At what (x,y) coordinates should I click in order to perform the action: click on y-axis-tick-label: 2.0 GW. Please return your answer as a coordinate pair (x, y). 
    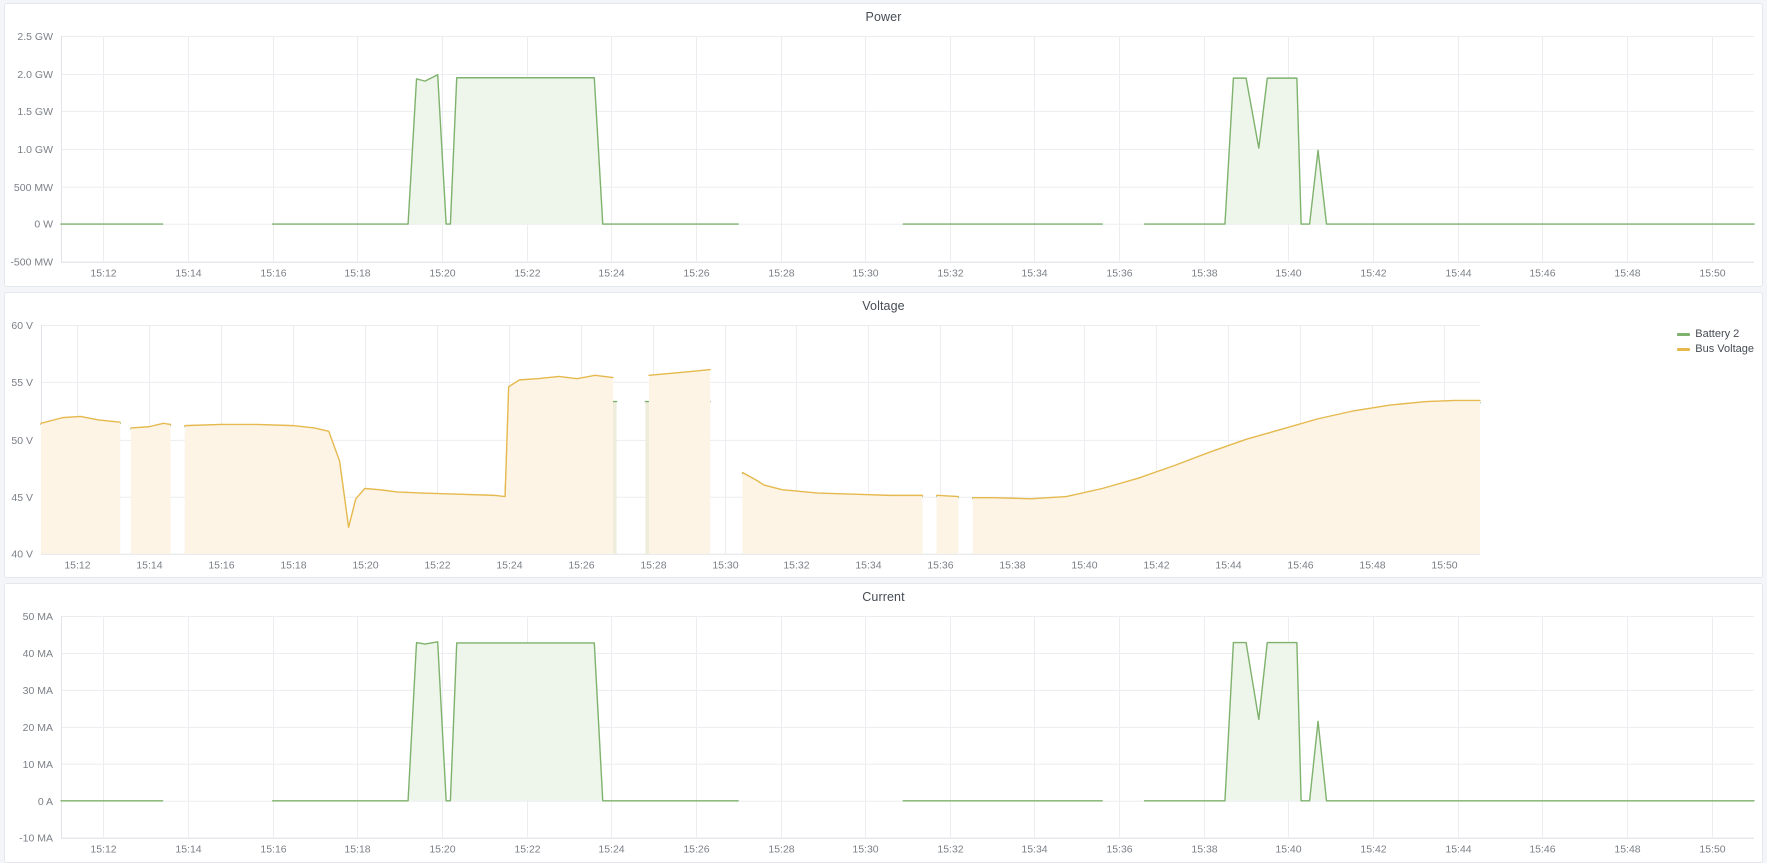
    Looking at the image, I should click on (35, 75).